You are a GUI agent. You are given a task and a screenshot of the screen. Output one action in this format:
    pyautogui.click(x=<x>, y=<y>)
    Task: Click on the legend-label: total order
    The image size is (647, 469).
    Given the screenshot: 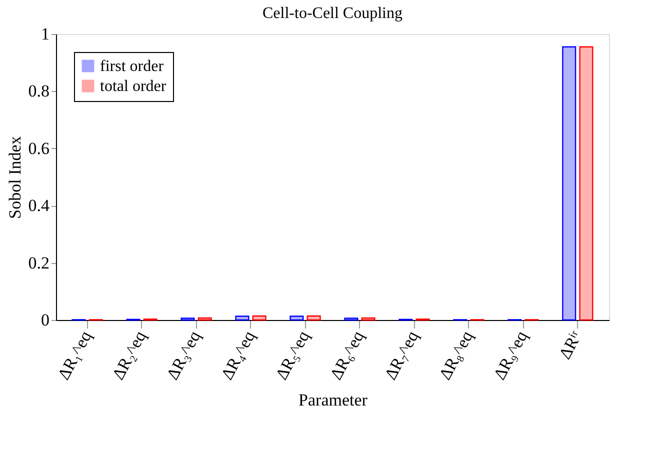 What is the action you would take?
    pyautogui.click(x=133, y=86)
    